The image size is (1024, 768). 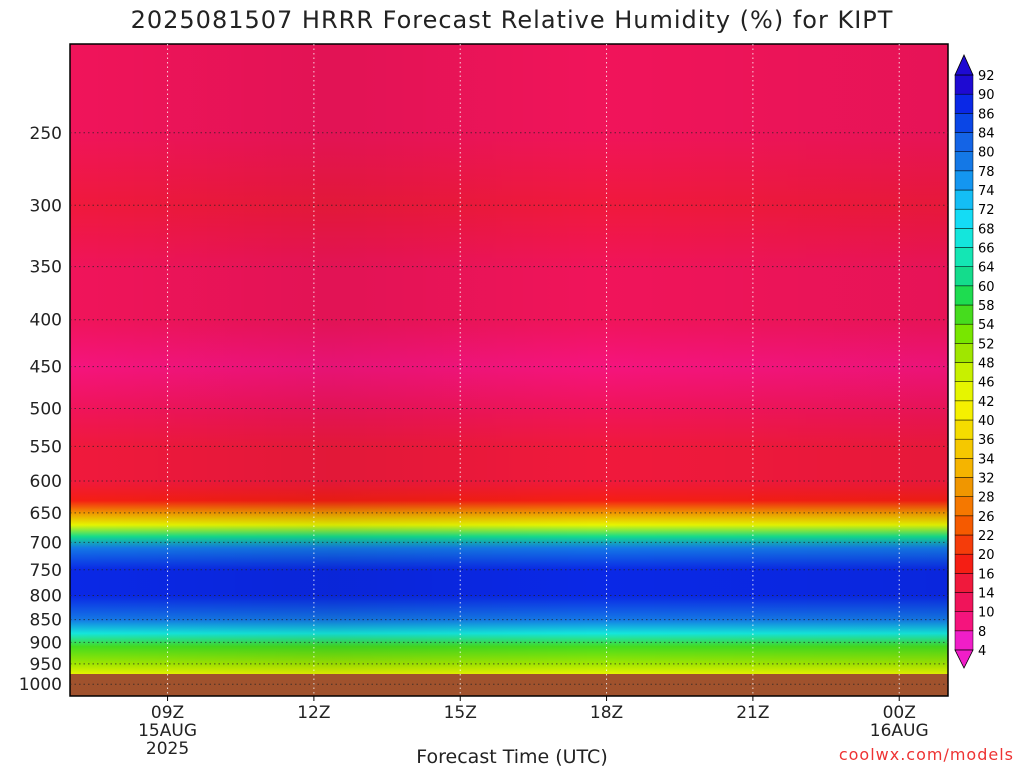 What do you see at coordinates (46, 543) in the screenshot?
I see `y-tick-label: 700` at bounding box center [46, 543].